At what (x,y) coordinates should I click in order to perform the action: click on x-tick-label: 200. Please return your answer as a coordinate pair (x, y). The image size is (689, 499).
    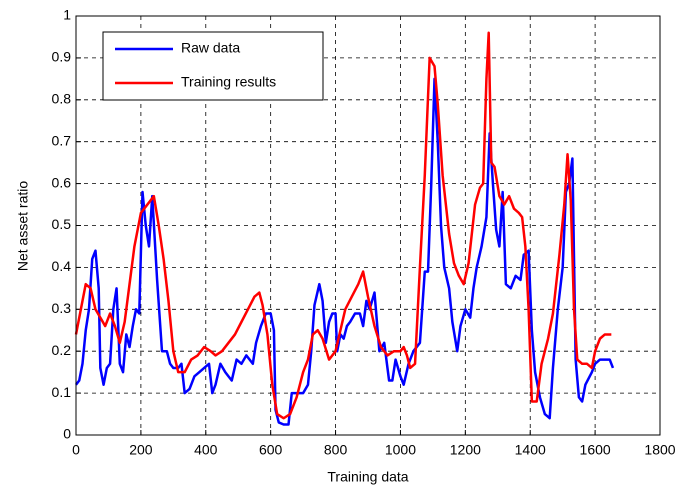
    Looking at the image, I should click on (141, 450).